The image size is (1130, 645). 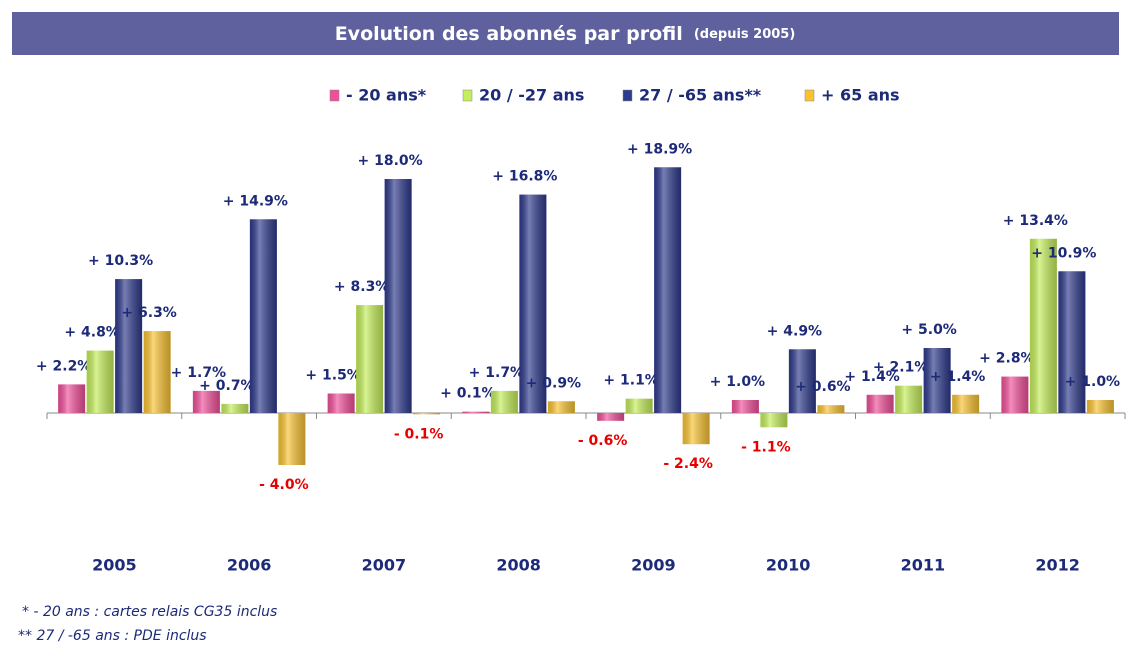 I want to click on value-label: + 10.3%, so click(x=120, y=261).